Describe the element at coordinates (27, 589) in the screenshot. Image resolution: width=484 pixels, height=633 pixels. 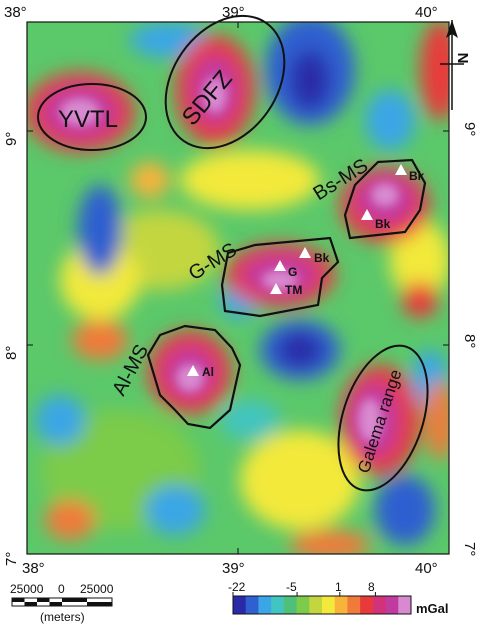
I see `scale-label-left: 25000` at that location.